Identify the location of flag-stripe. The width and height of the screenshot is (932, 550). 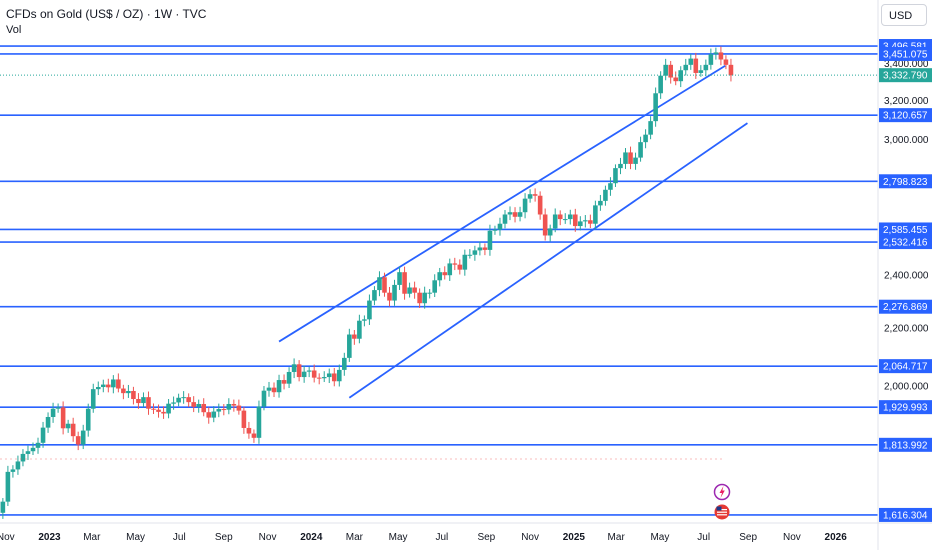
(722, 515).